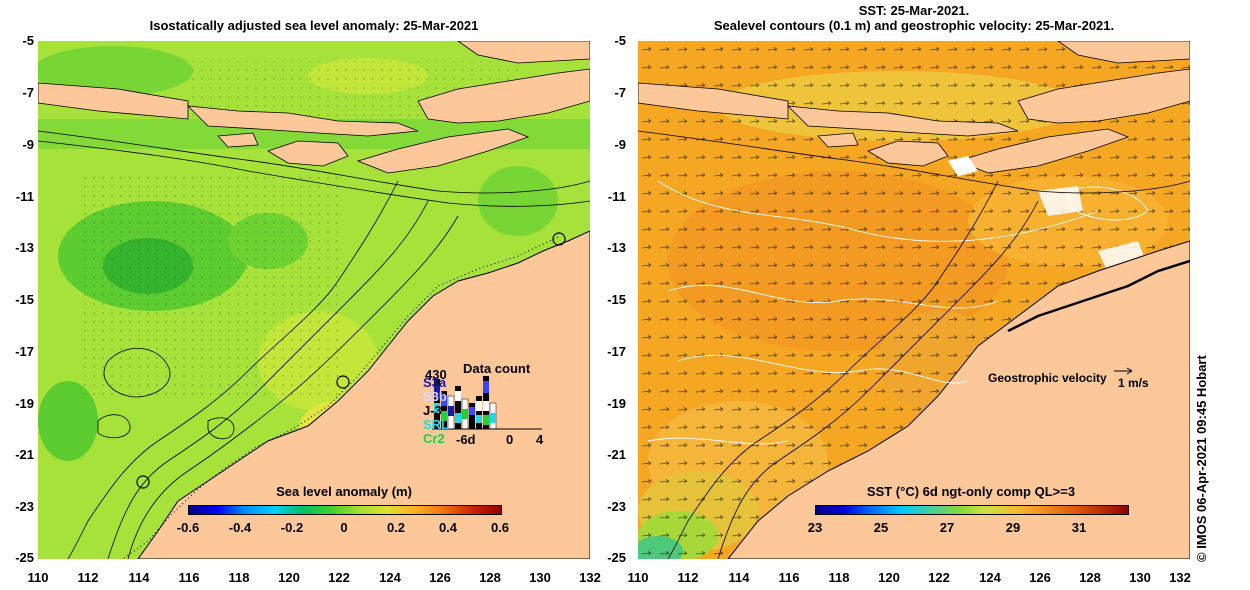 The image size is (1250, 590). What do you see at coordinates (510, 439) in the screenshot?
I see `data-count-x-label: 0` at bounding box center [510, 439].